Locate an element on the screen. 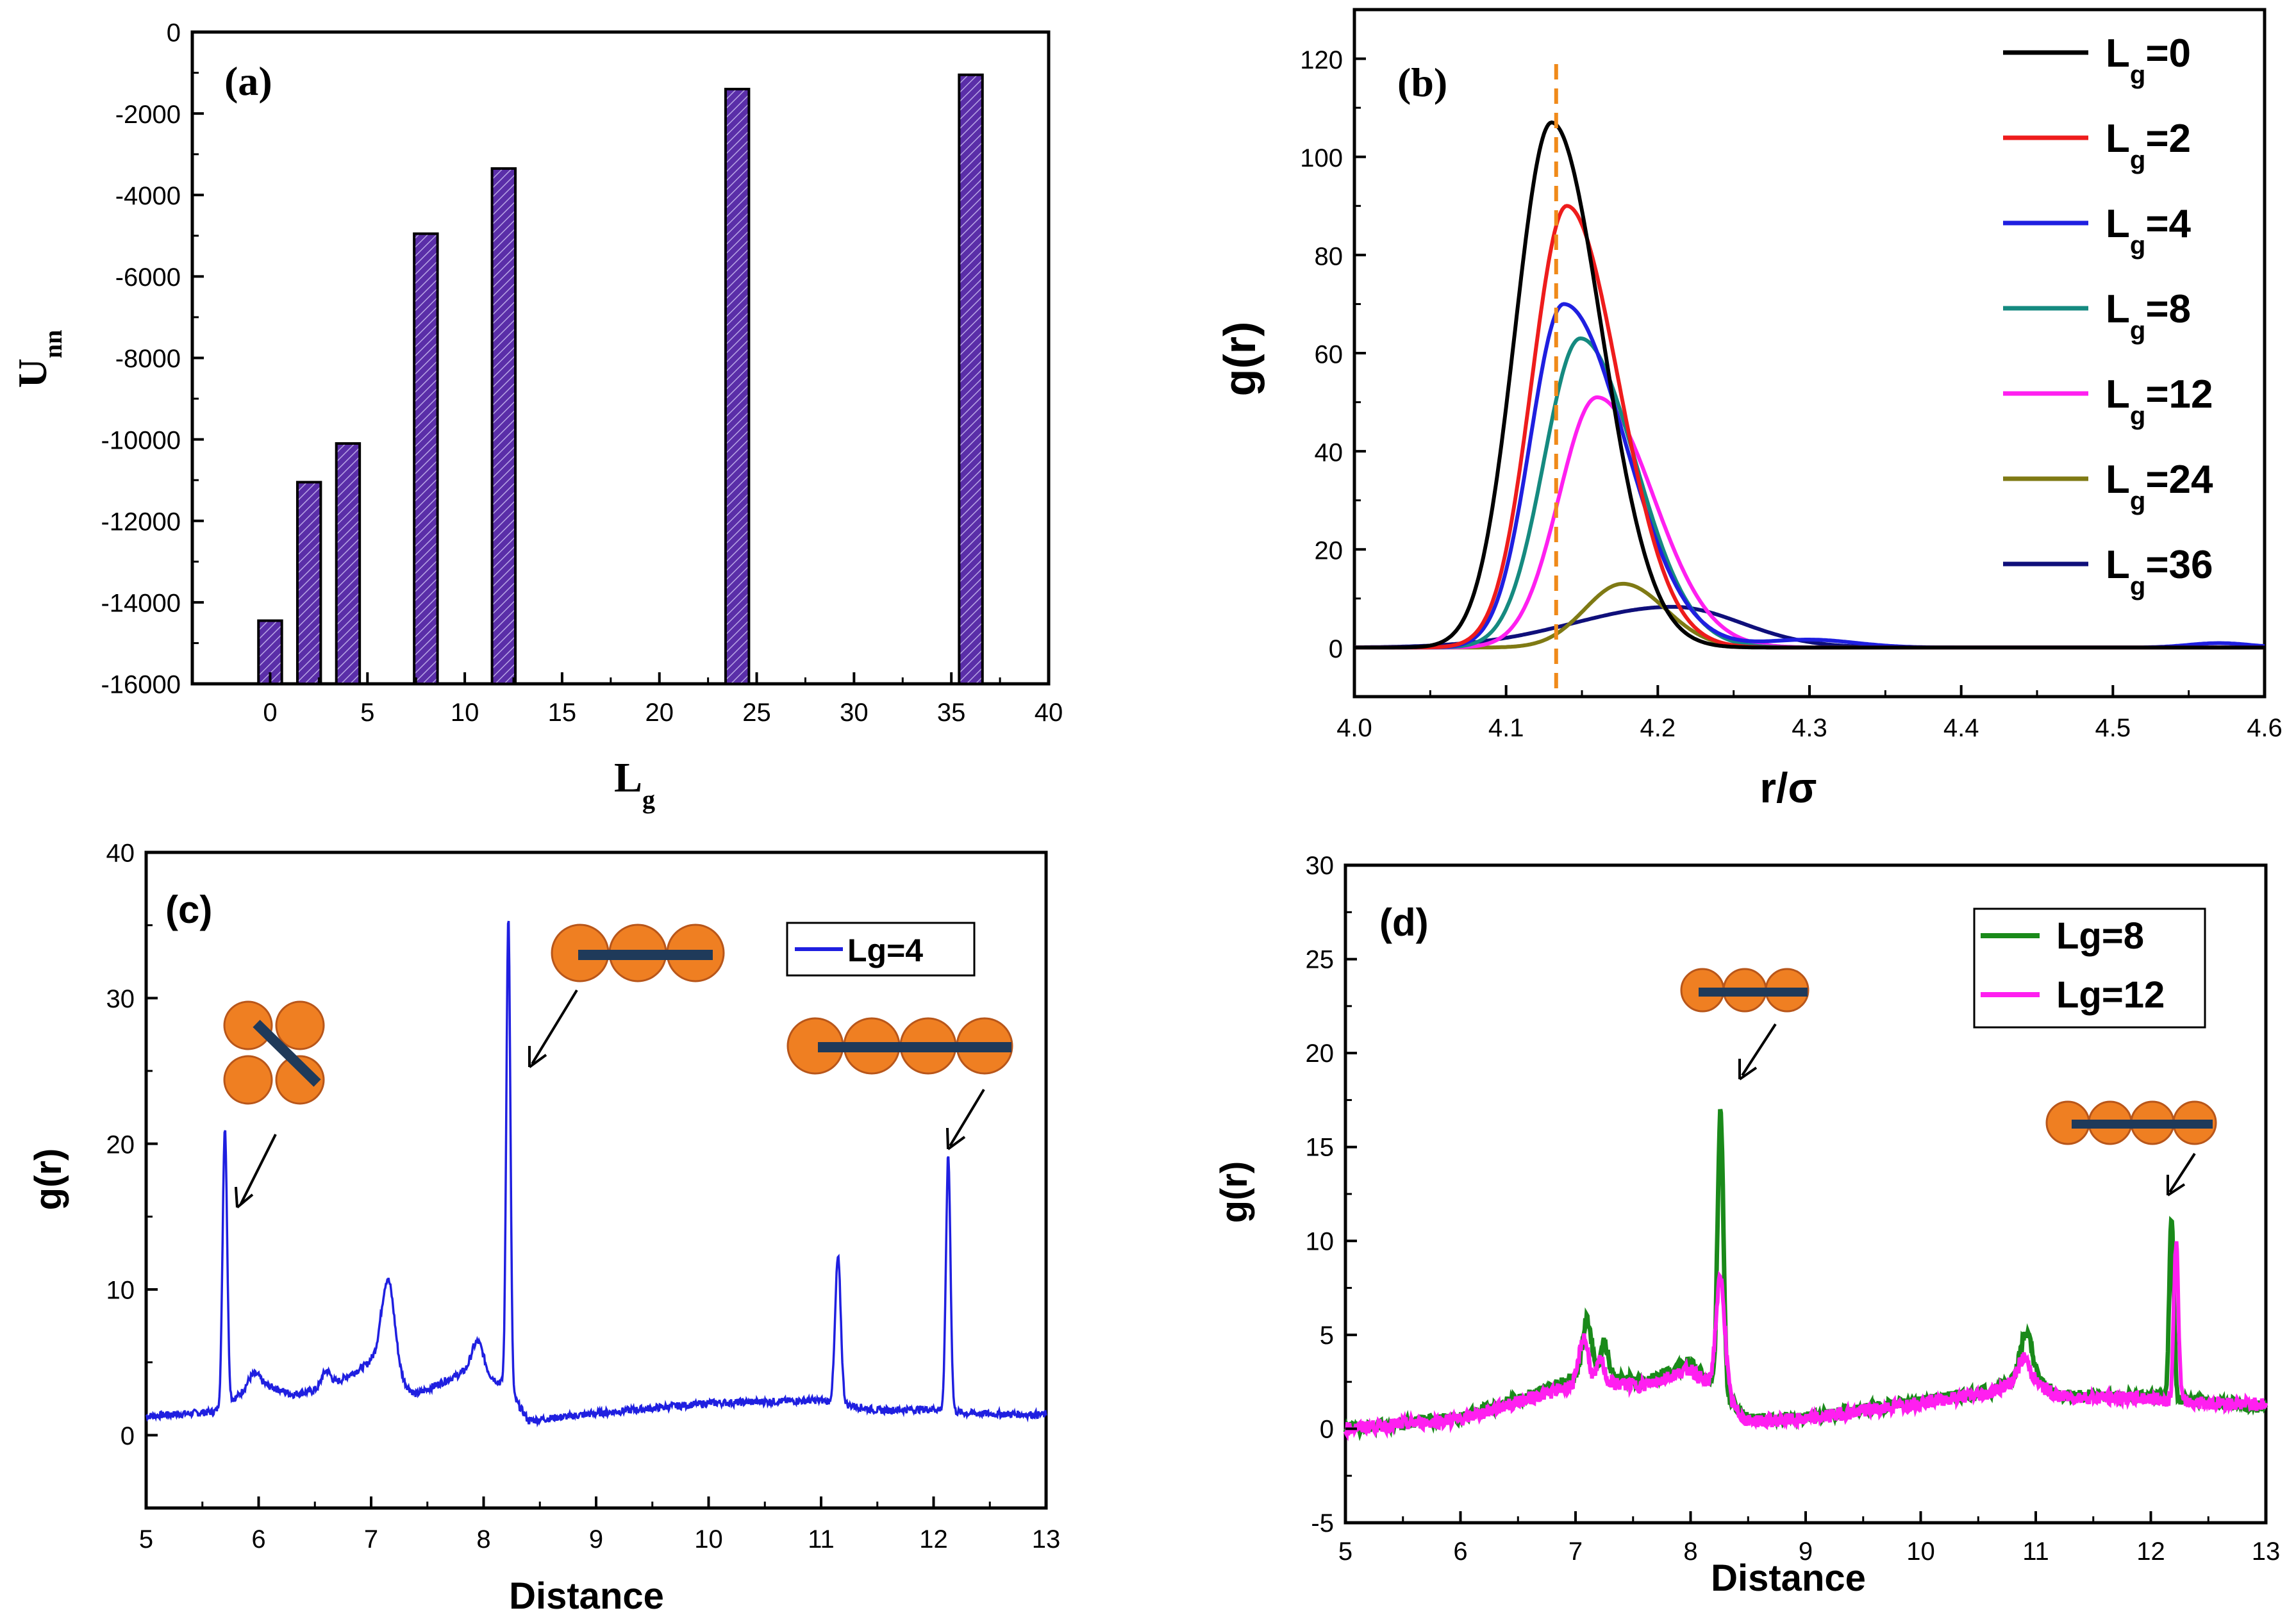  y-tick-label: 120 is located at coordinates (1321, 60).